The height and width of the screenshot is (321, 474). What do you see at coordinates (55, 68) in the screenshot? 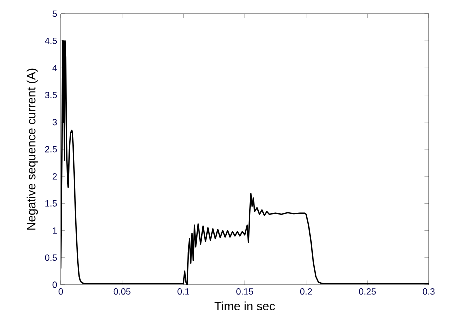
I see `y-tick-label: 4` at bounding box center [55, 68].